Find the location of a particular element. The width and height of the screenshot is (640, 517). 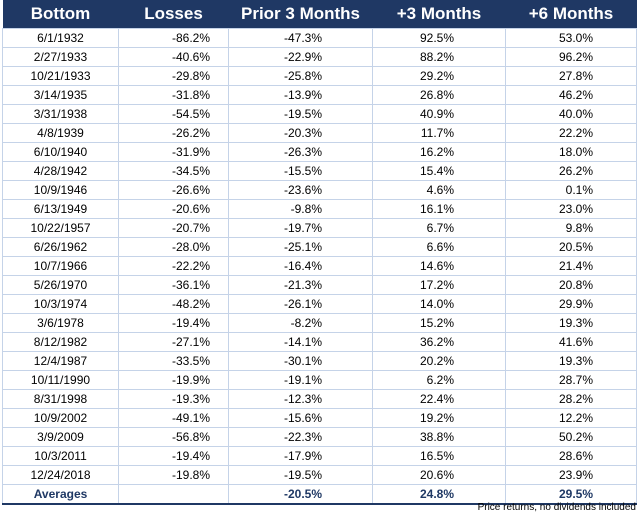

data-row: 10/11/1990 -19.9% -19.1% 6.2% 28.7% is located at coordinates (319, 380).